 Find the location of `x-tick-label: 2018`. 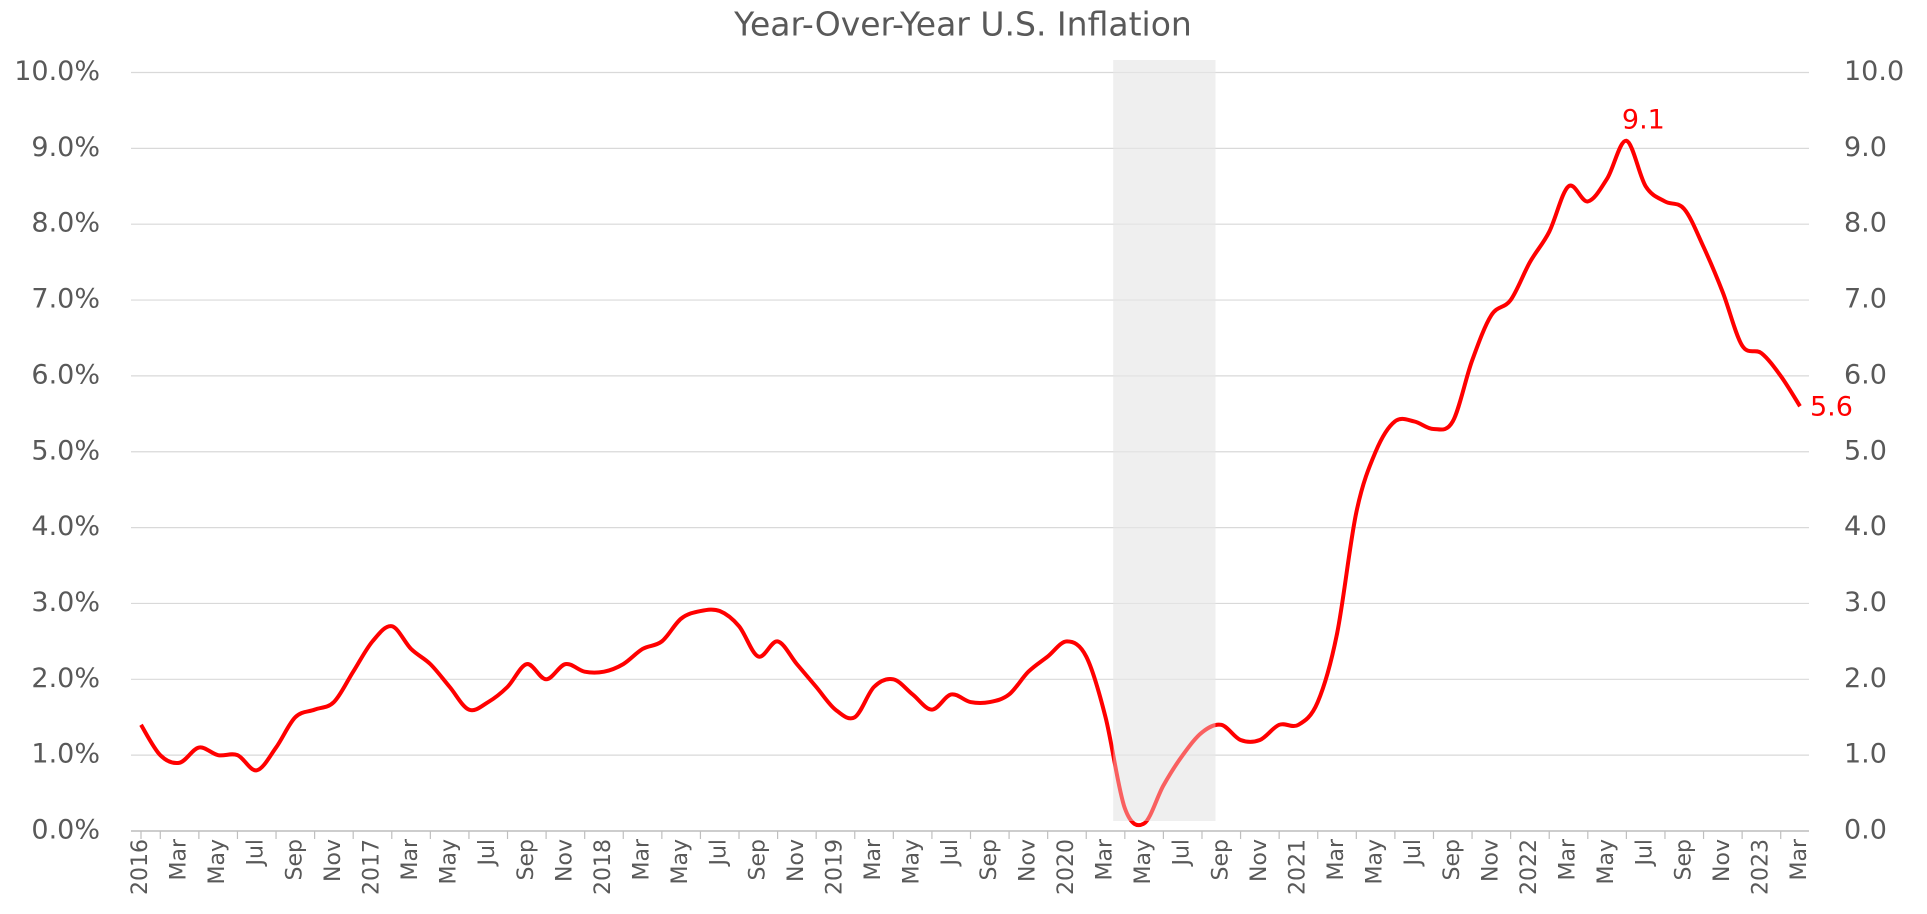

x-tick-label: 2018 is located at coordinates (603, 867).